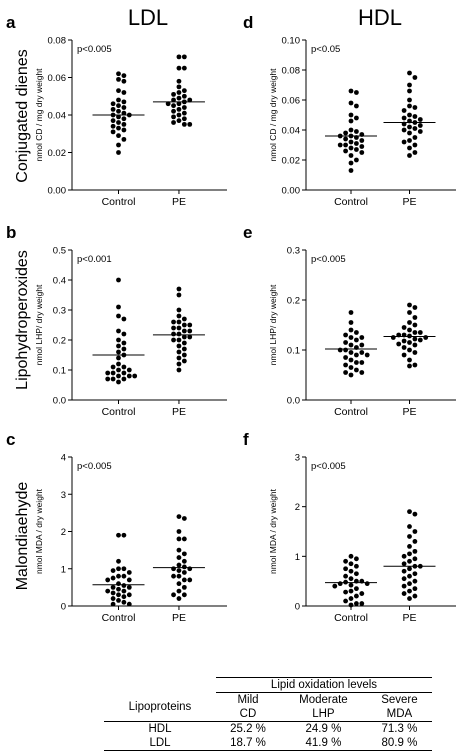 This screenshot has width=472, height=751. I want to click on panel-letter-c: c, so click(10, 439).